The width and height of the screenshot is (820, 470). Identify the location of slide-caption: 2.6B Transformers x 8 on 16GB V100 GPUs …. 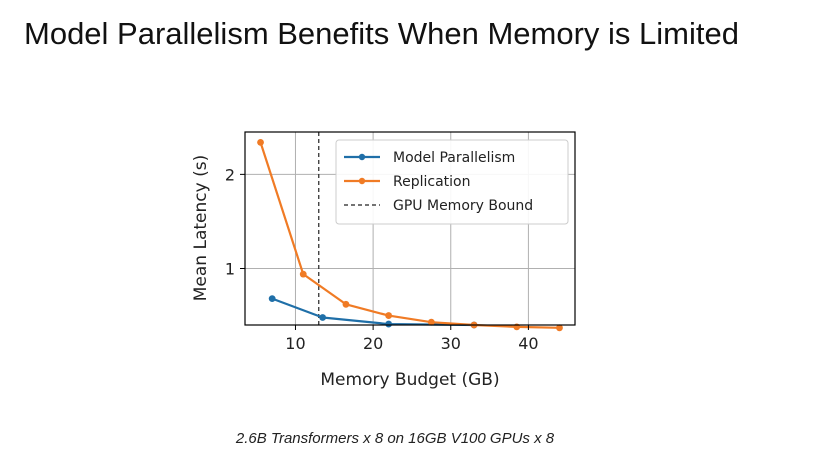
(395, 438).